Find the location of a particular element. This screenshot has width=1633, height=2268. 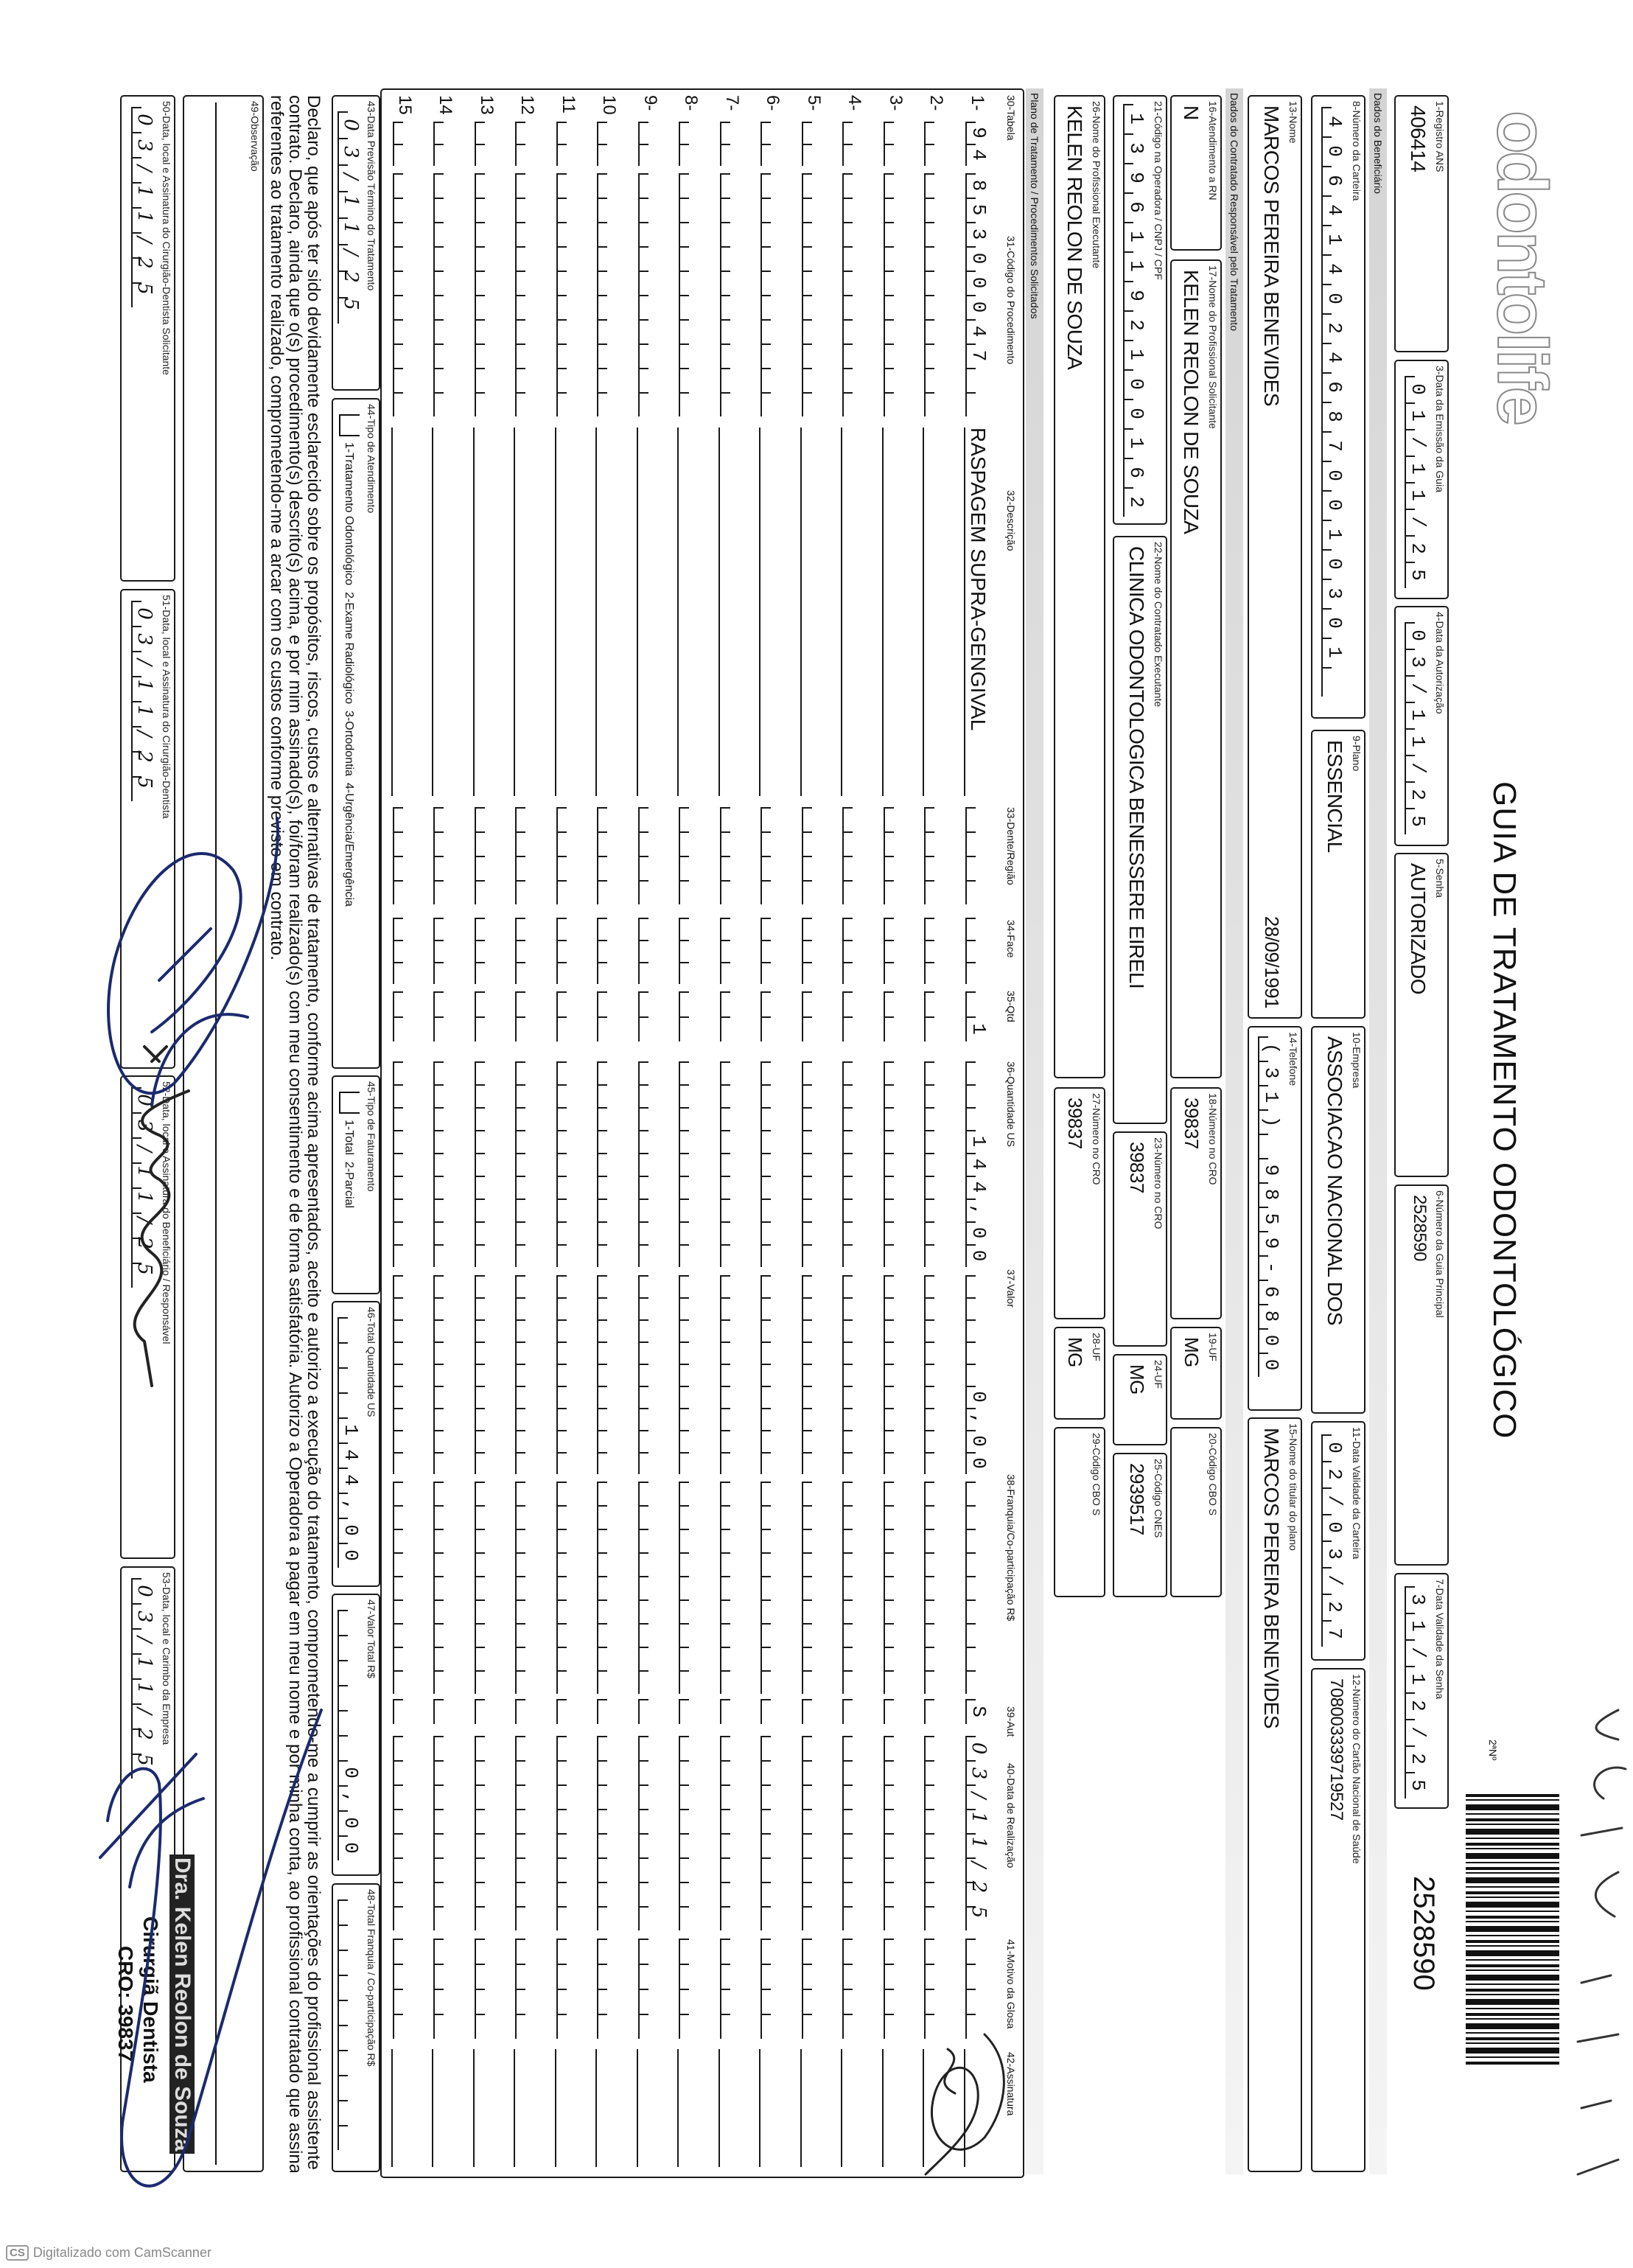

signature-stamp is located at coordinates (211, 1948).